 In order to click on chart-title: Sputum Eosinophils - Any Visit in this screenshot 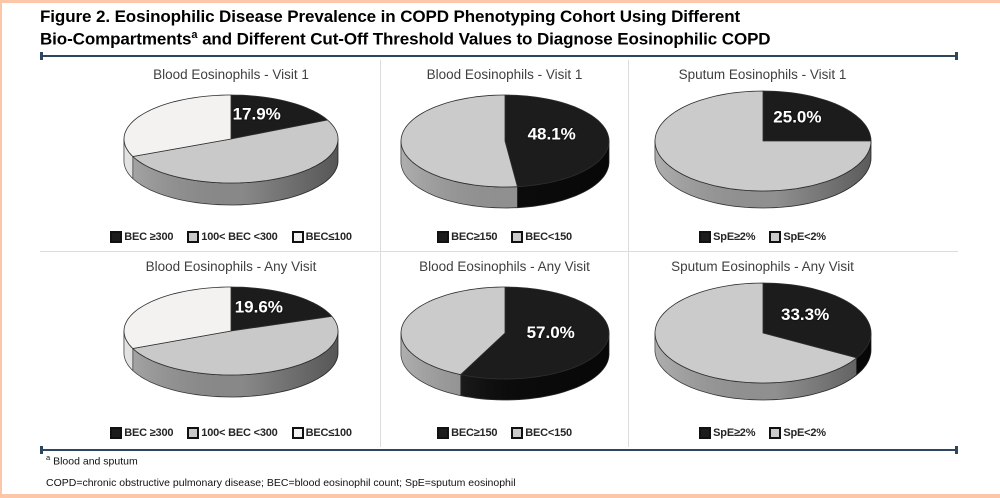, I will do `click(762, 266)`.